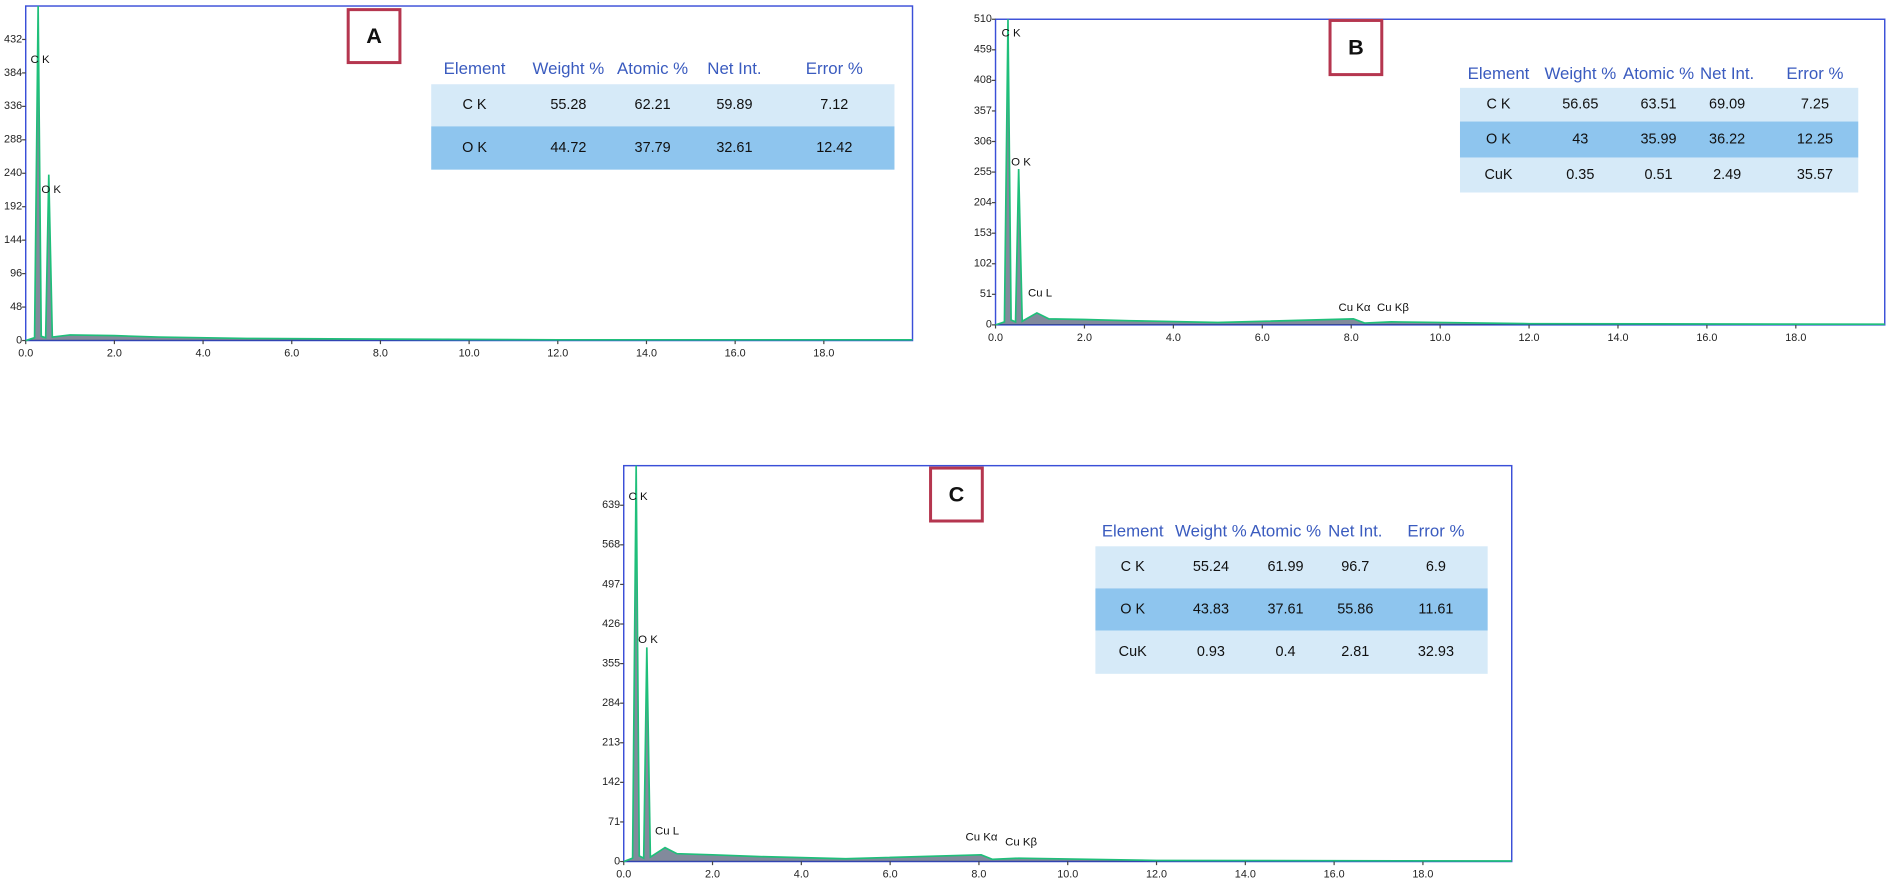 This screenshot has width=1890, height=888. Describe the element at coordinates (1211, 609) in the screenshot. I see `table-cell: 43.83` at that location.